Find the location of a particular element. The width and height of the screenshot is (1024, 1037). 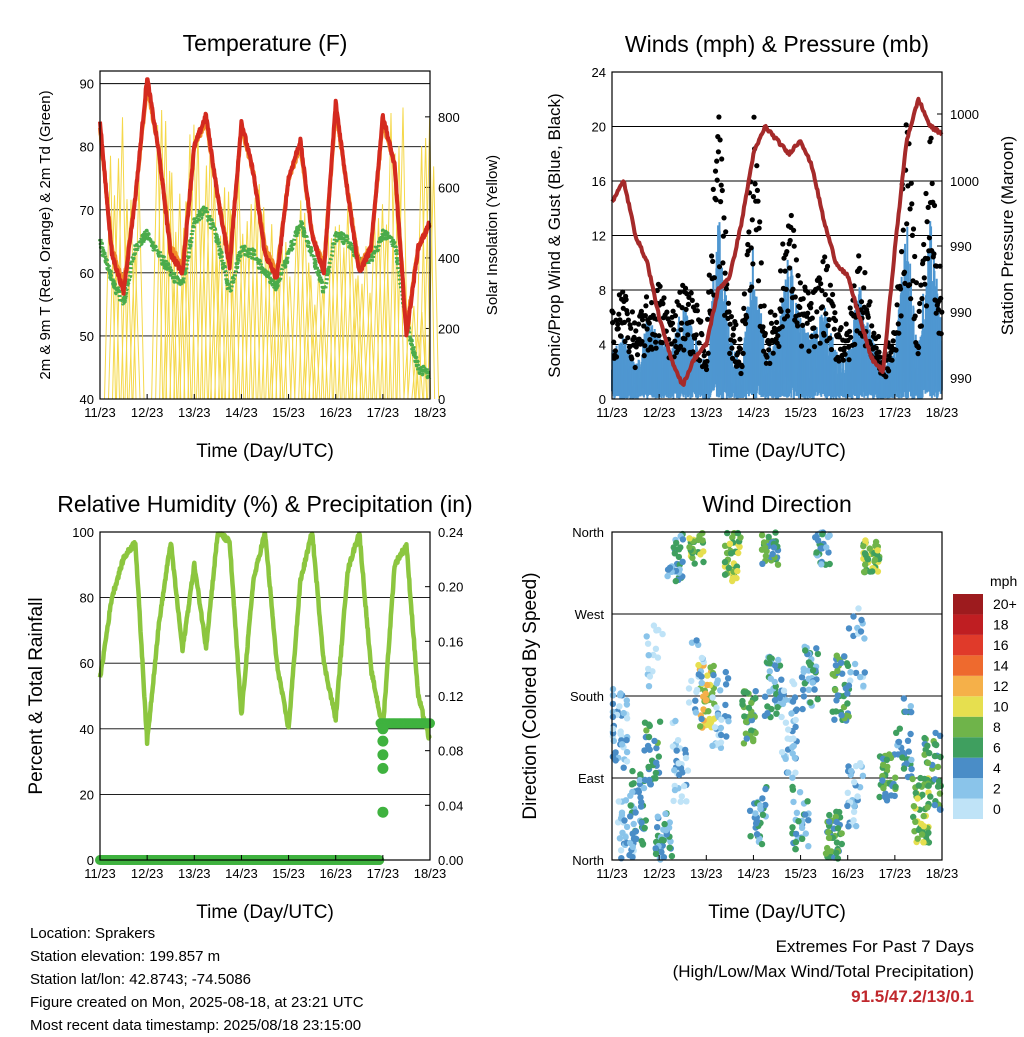

y-tick-label: 90 is located at coordinates (87, 84).